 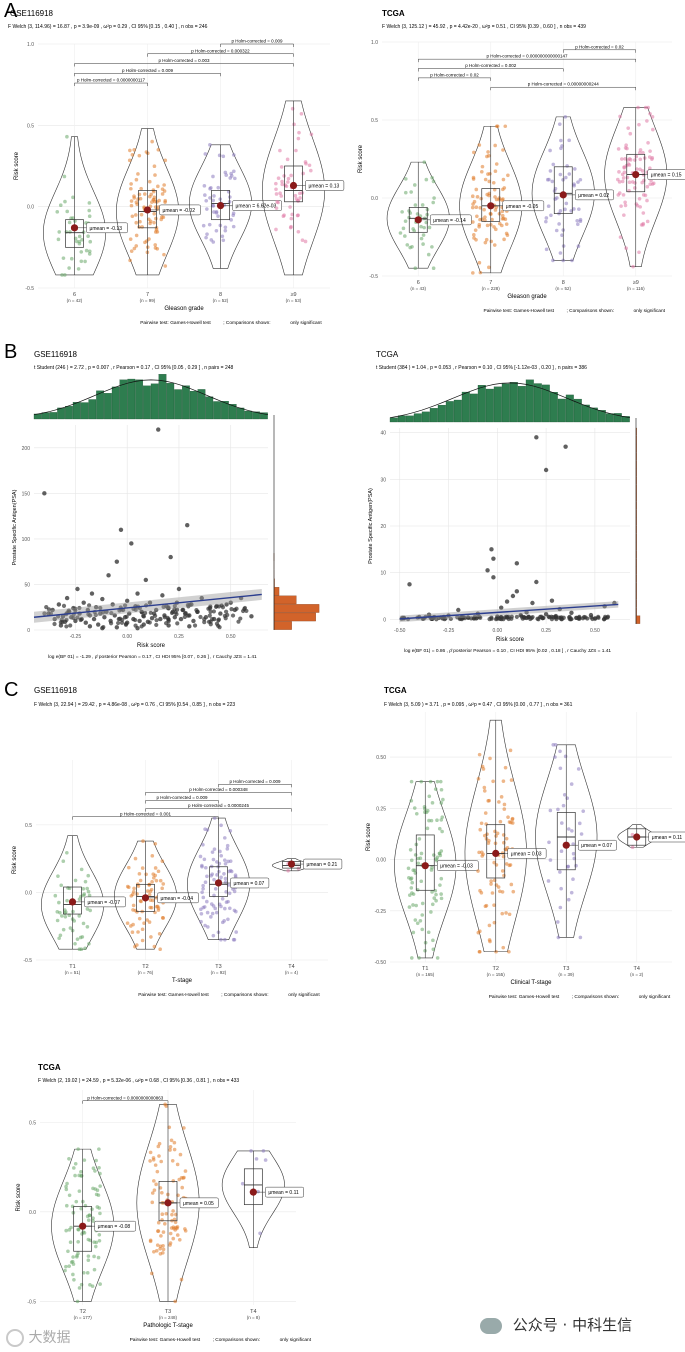 I want to click on b1-y-histogram-bar, so click(x=282, y=625).